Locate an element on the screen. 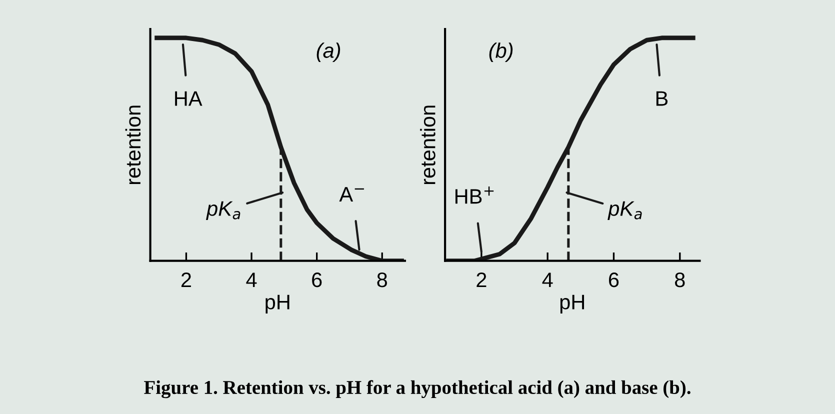  annotation: A$^{−}$ is located at coordinates (351, 194).